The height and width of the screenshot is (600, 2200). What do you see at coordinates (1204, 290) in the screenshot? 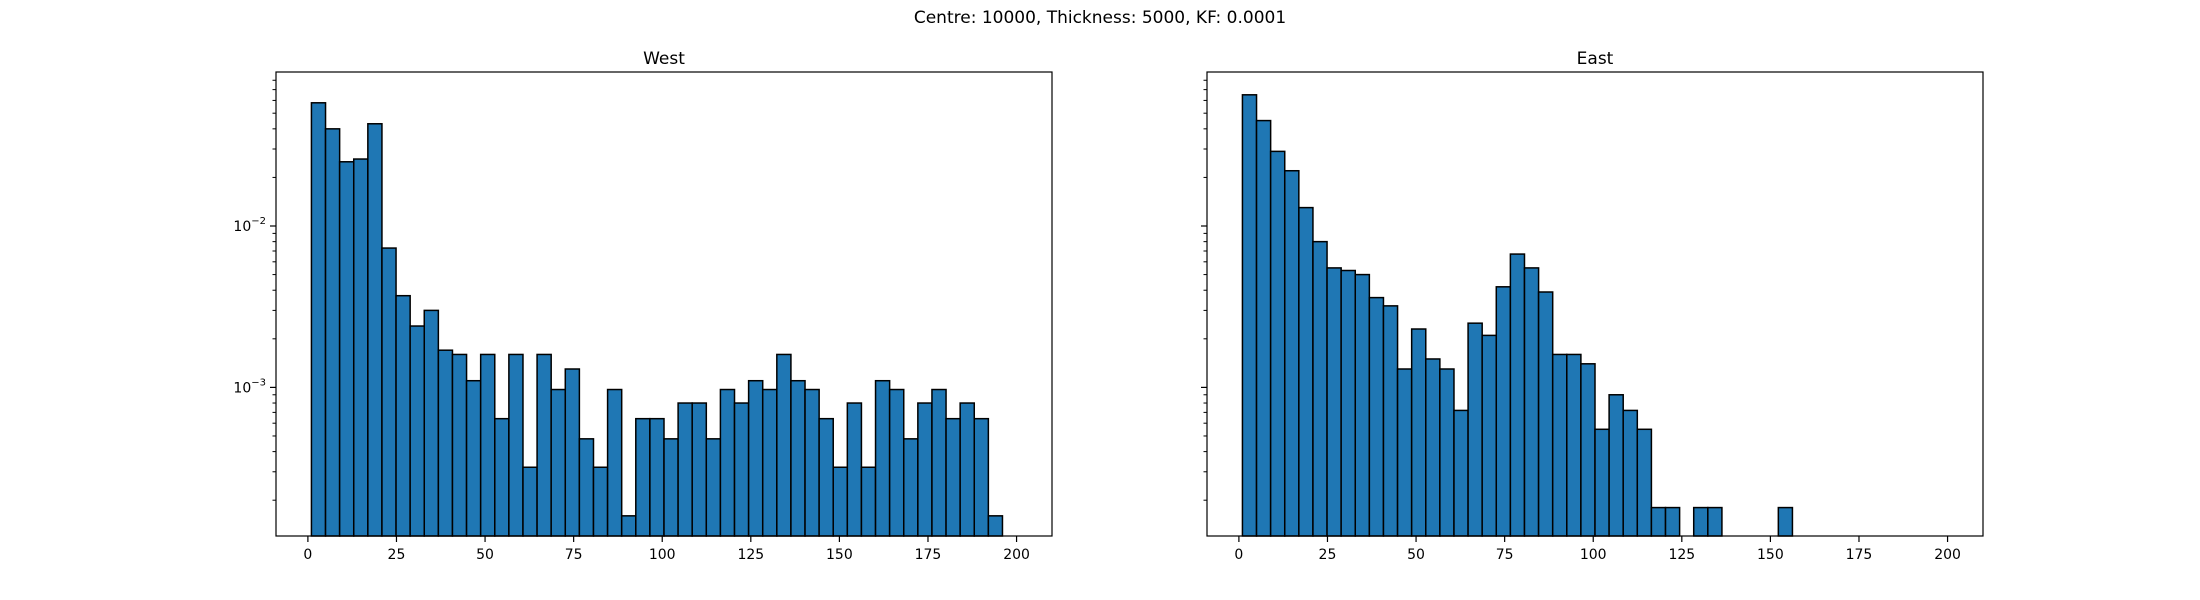
I see `y-axis` at bounding box center [1204, 290].